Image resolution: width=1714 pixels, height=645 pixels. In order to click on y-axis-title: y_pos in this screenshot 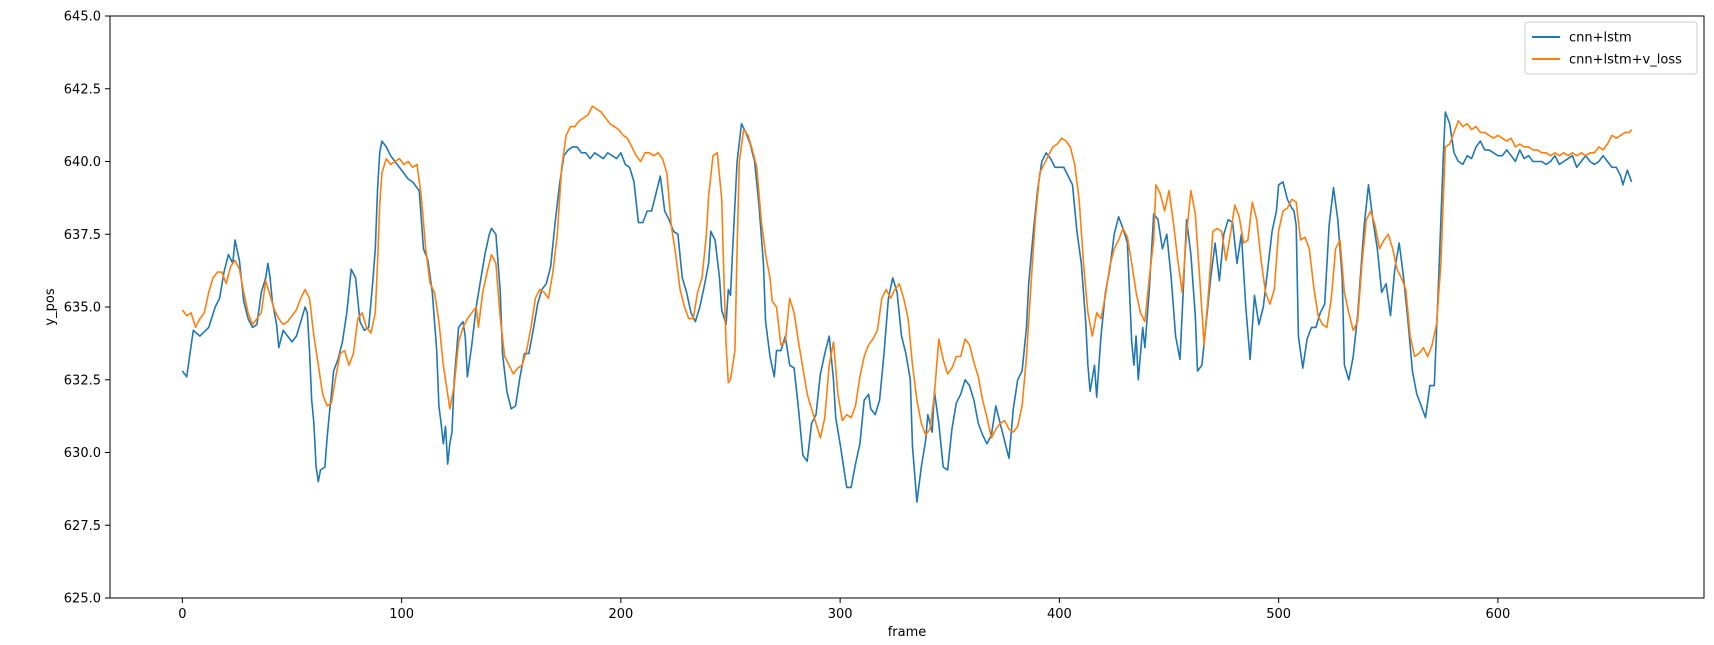, I will do `click(50, 306)`.